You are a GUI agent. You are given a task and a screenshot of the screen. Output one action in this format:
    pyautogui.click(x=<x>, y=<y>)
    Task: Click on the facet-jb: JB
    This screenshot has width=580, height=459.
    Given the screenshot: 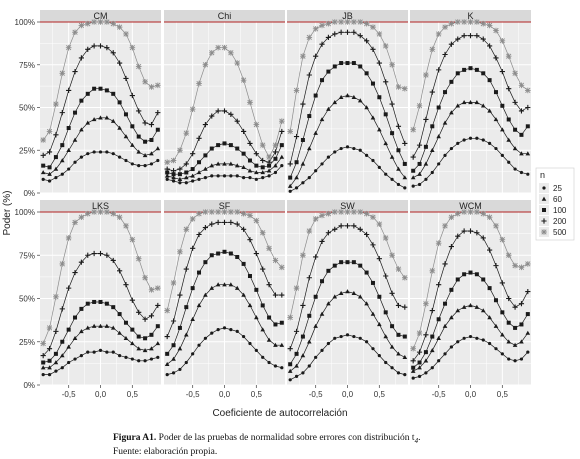 What is the action you would take?
    pyautogui.click(x=347, y=102)
    